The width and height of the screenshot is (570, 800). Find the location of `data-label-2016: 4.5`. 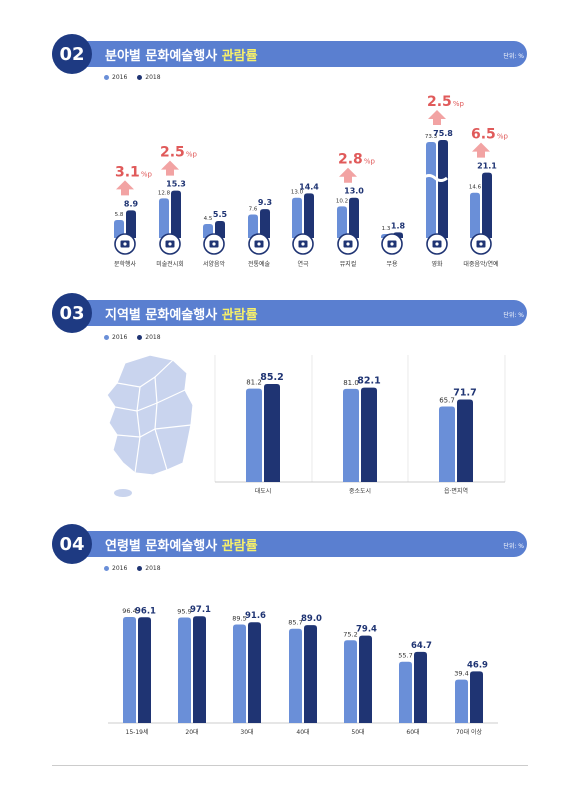

data-label-2016: 4.5 is located at coordinates (208, 219).